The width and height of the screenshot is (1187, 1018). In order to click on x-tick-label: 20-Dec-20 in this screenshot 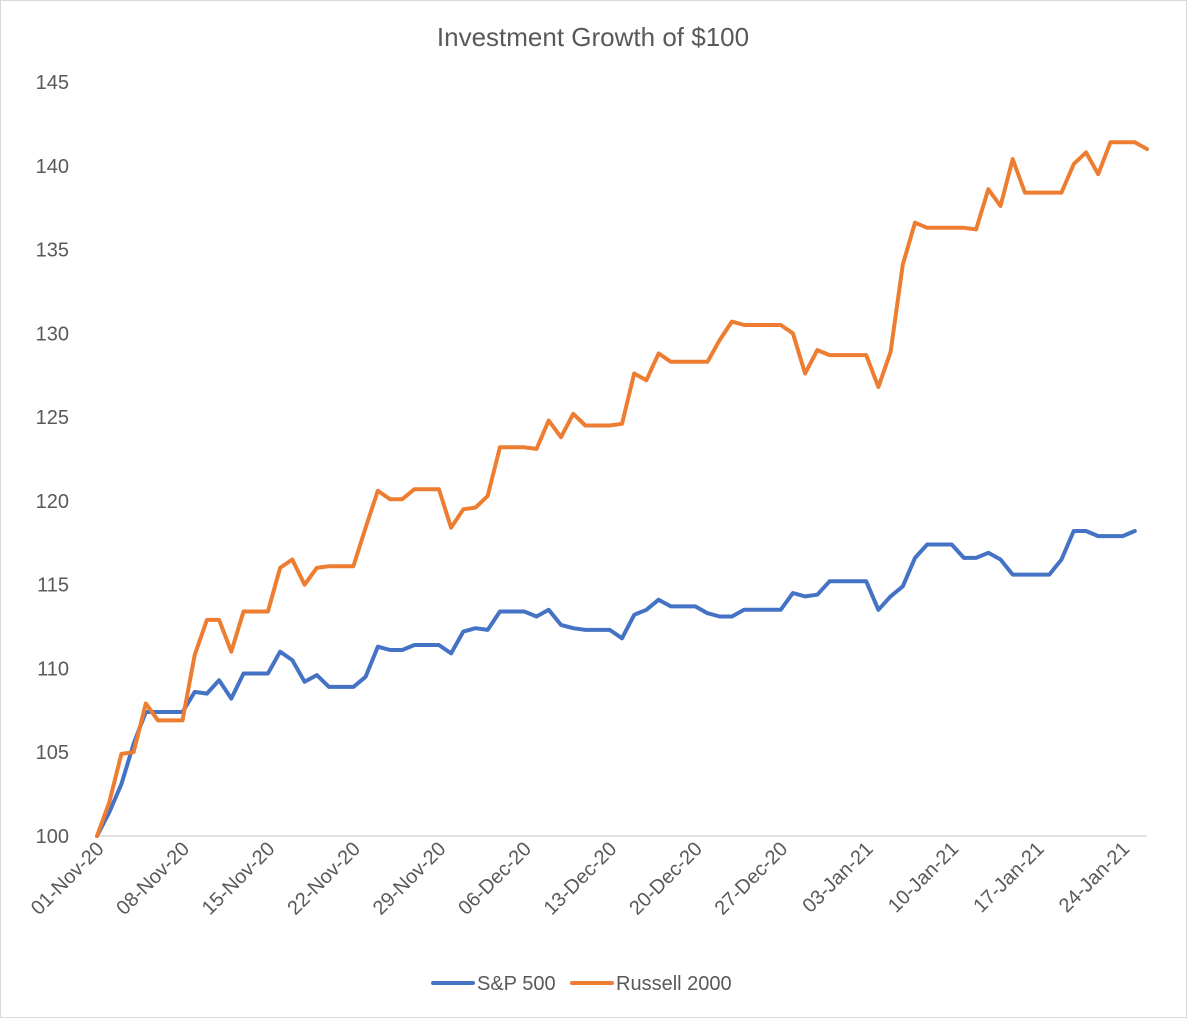, I will do `click(666, 879)`.